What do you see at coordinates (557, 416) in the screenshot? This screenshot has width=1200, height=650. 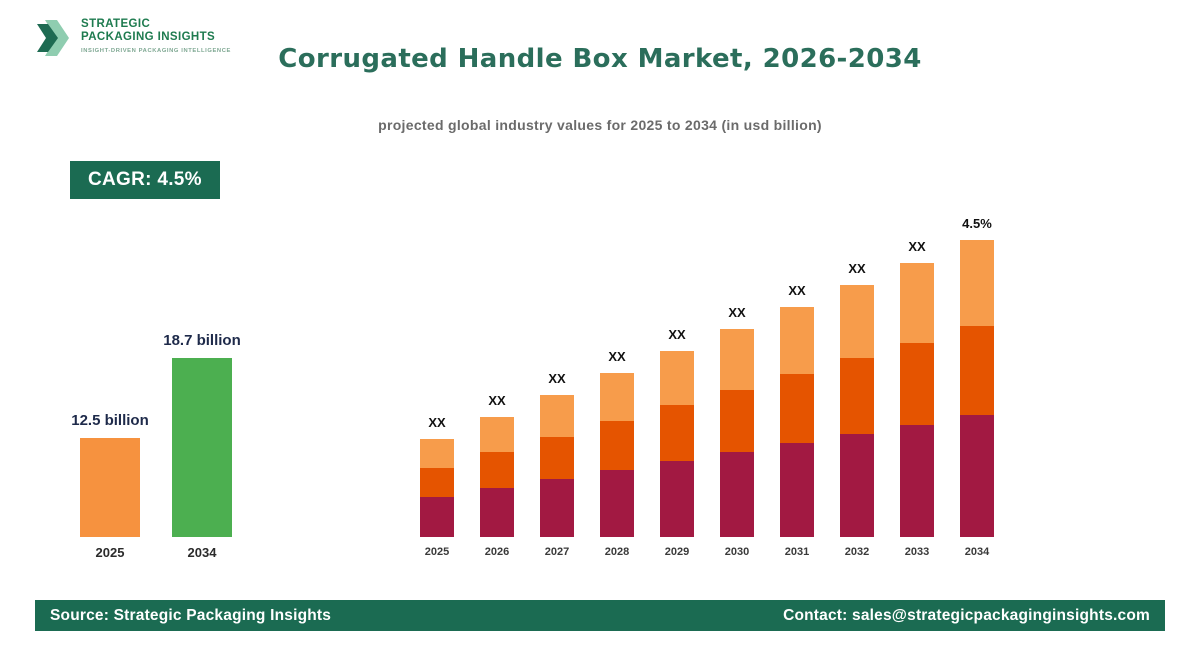 I see `stacked-segment-top-2027` at bounding box center [557, 416].